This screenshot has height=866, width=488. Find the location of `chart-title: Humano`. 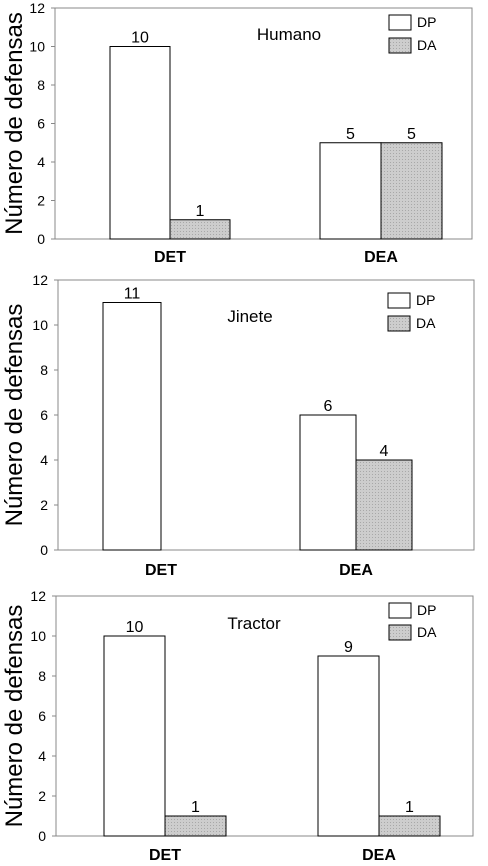

chart-title: Humano is located at coordinates (289, 34).